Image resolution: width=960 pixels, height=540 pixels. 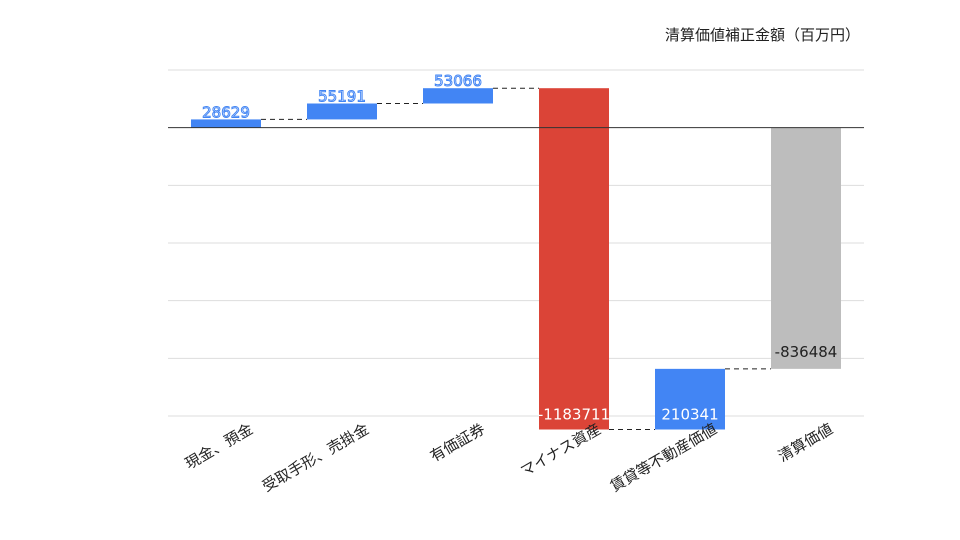 What do you see at coordinates (574, 415) in the screenshot?
I see `data-label-3: -1183711` at bounding box center [574, 415].